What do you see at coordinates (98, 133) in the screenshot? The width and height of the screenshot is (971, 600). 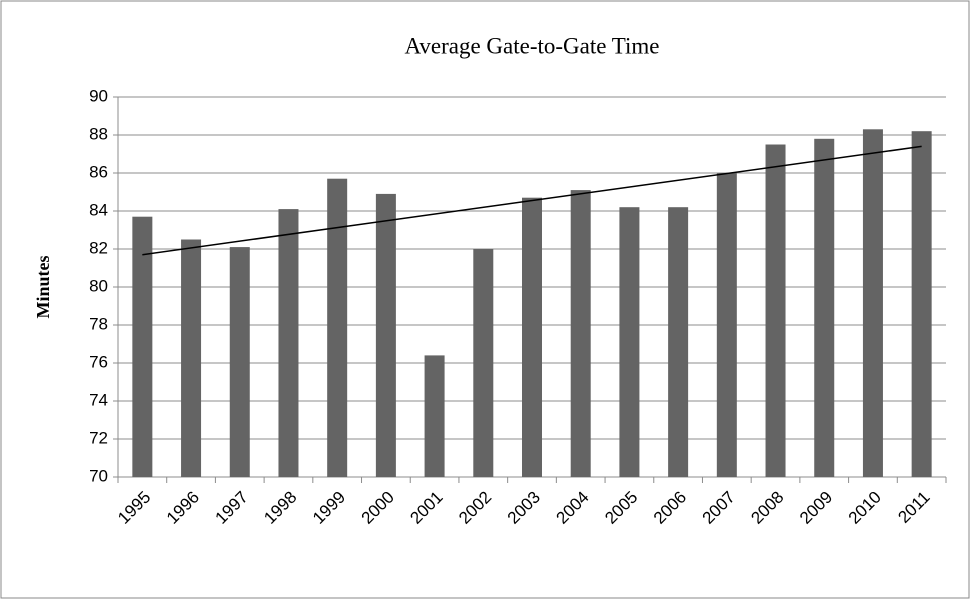 I see `y-tick-label: 88` at bounding box center [98, 133].